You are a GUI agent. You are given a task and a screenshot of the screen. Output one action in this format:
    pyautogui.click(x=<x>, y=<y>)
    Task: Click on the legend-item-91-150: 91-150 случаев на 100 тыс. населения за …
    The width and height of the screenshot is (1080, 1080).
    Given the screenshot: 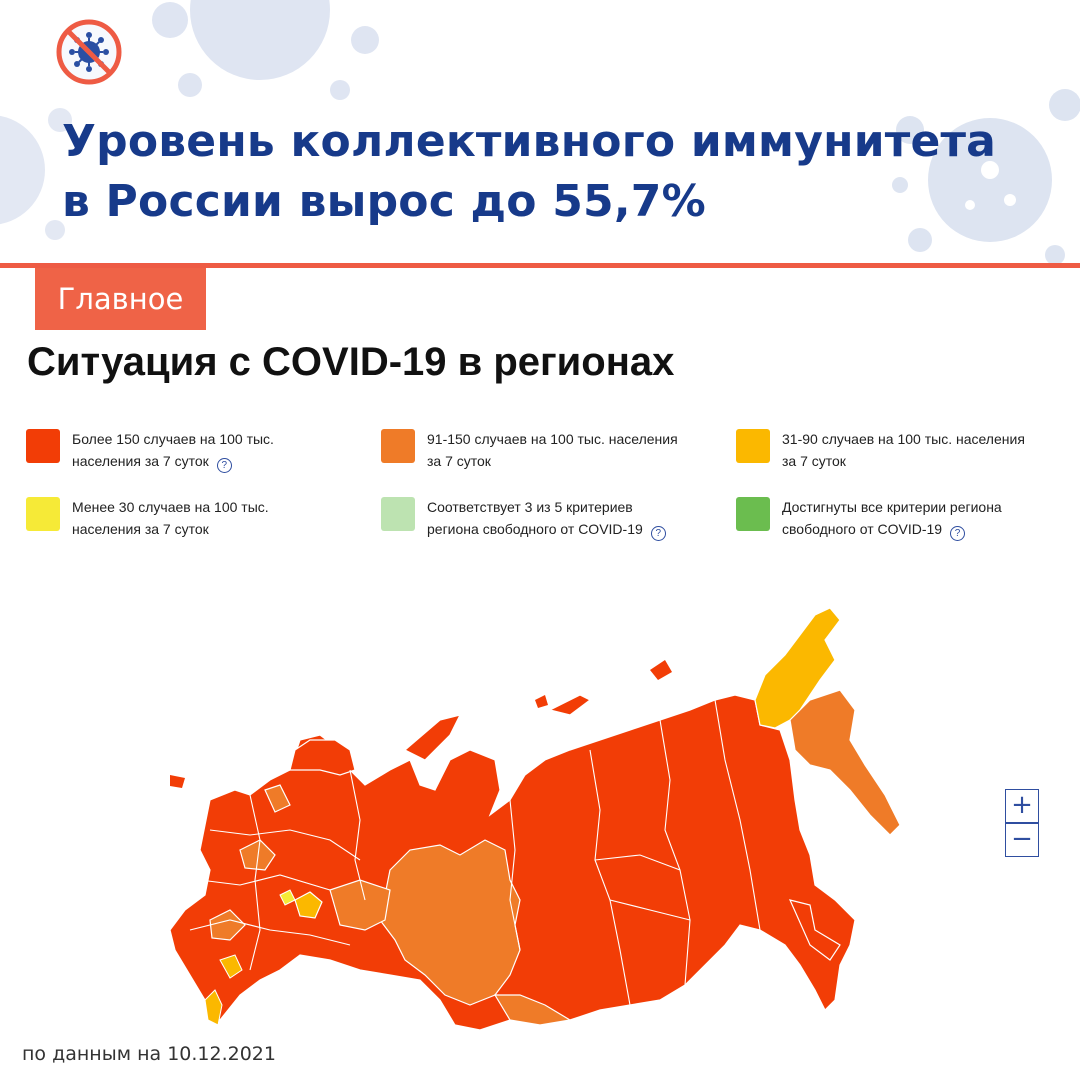 What is the action you would take?
    pyautogui.click(x=551, y=453)
    